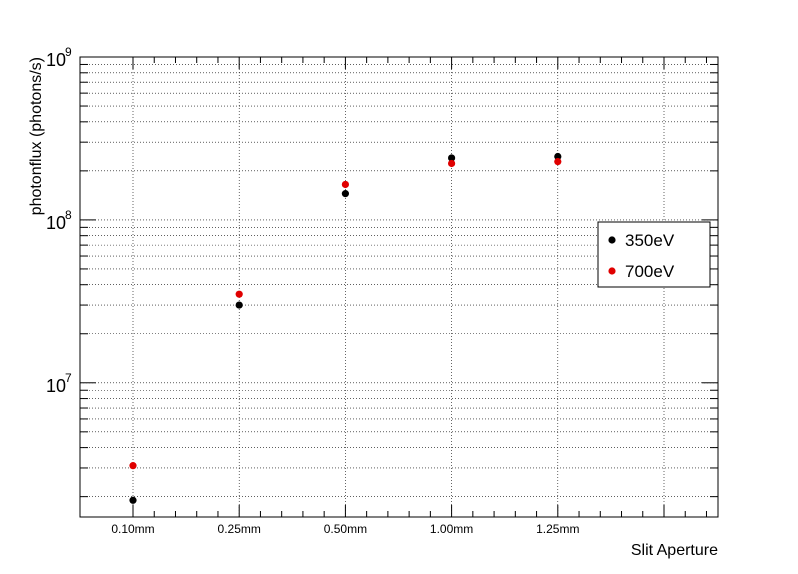 The height and width of the screenshot is (574, 798). What do you see at coordinates (239, 529) in the screenshot?
I see `x-tick-label: 0.25mm` at bounding box center [239, 529].